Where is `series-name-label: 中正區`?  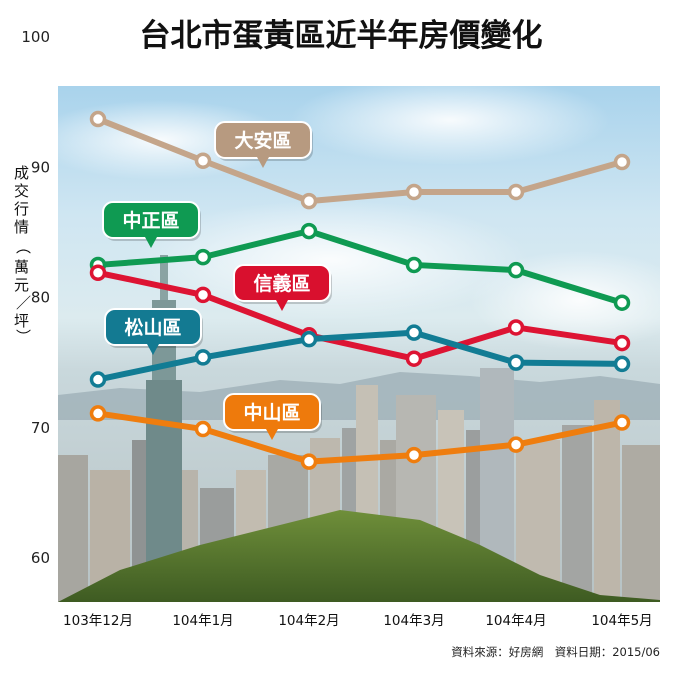
series-name-label: 中正區 is located at coordinates (150, 220).